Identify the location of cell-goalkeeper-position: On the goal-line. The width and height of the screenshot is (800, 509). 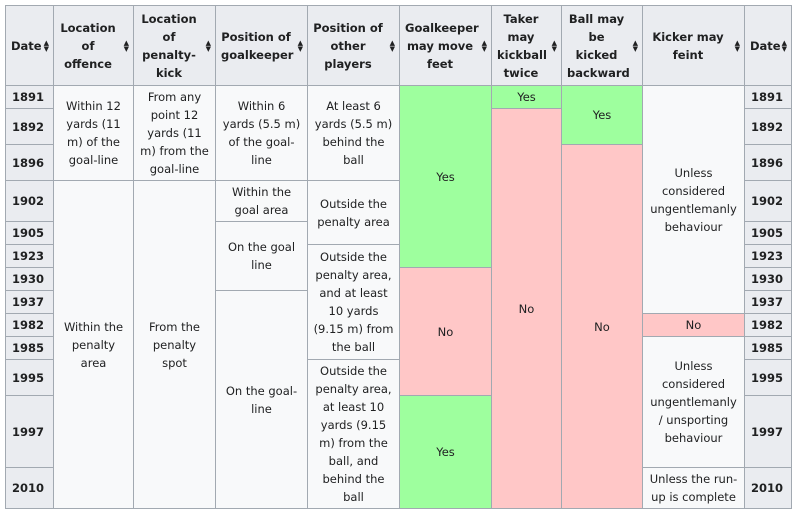
(261, 399).